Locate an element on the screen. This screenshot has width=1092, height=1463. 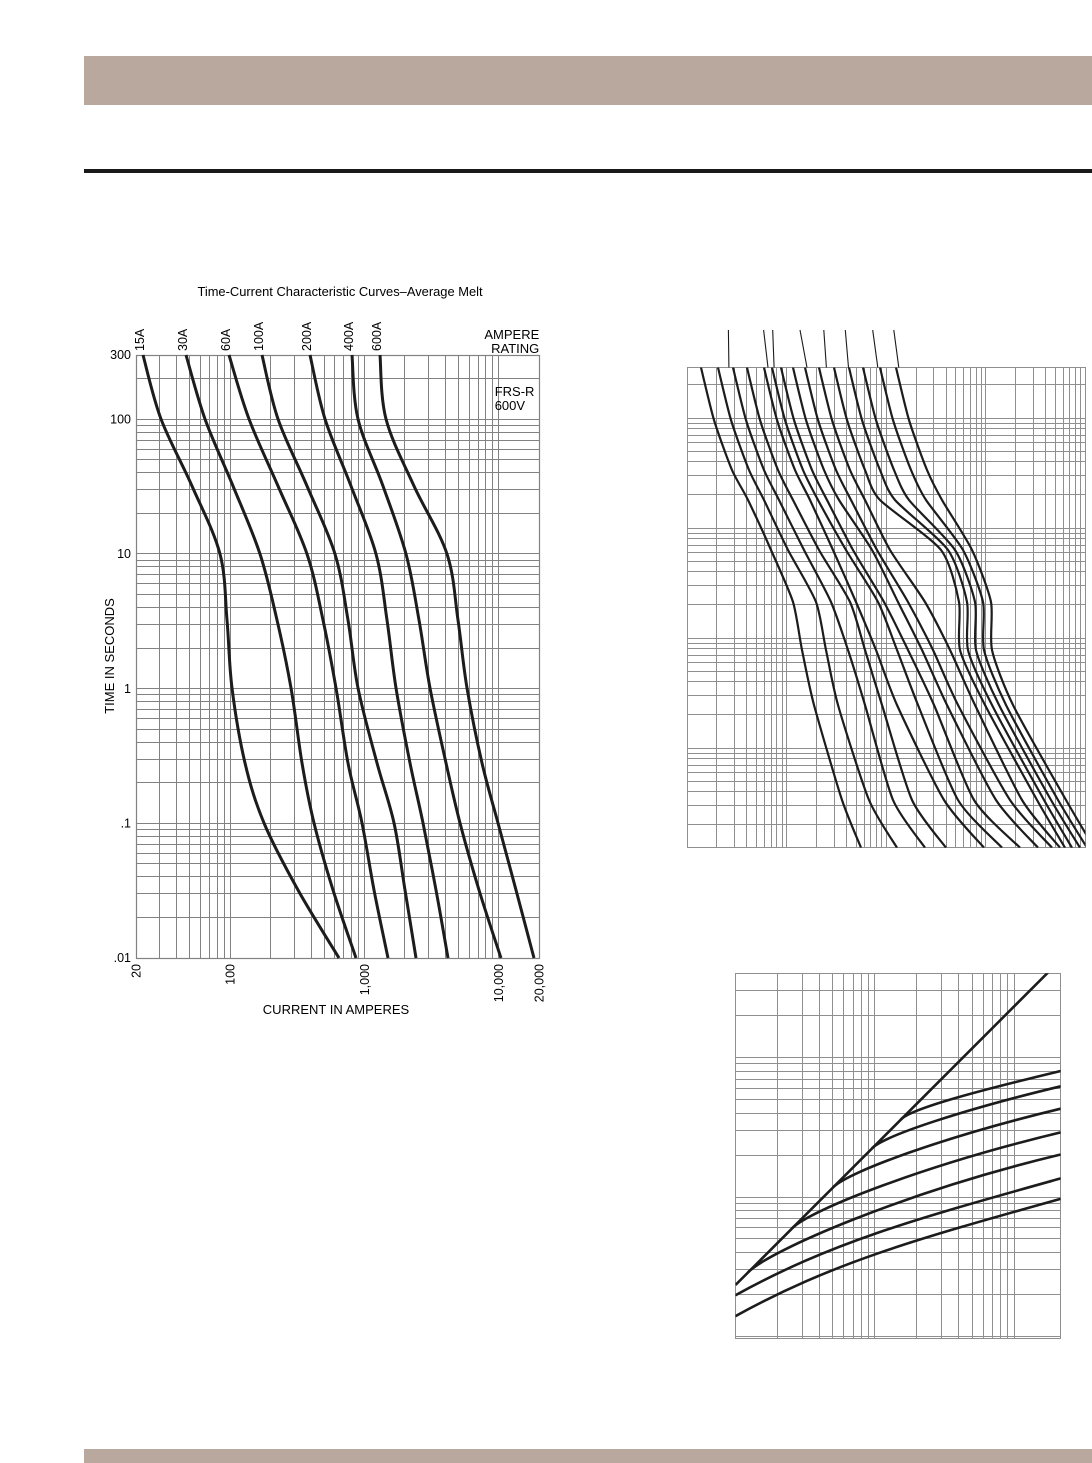
svg-text: 600A is located at coordinates (377, 336).